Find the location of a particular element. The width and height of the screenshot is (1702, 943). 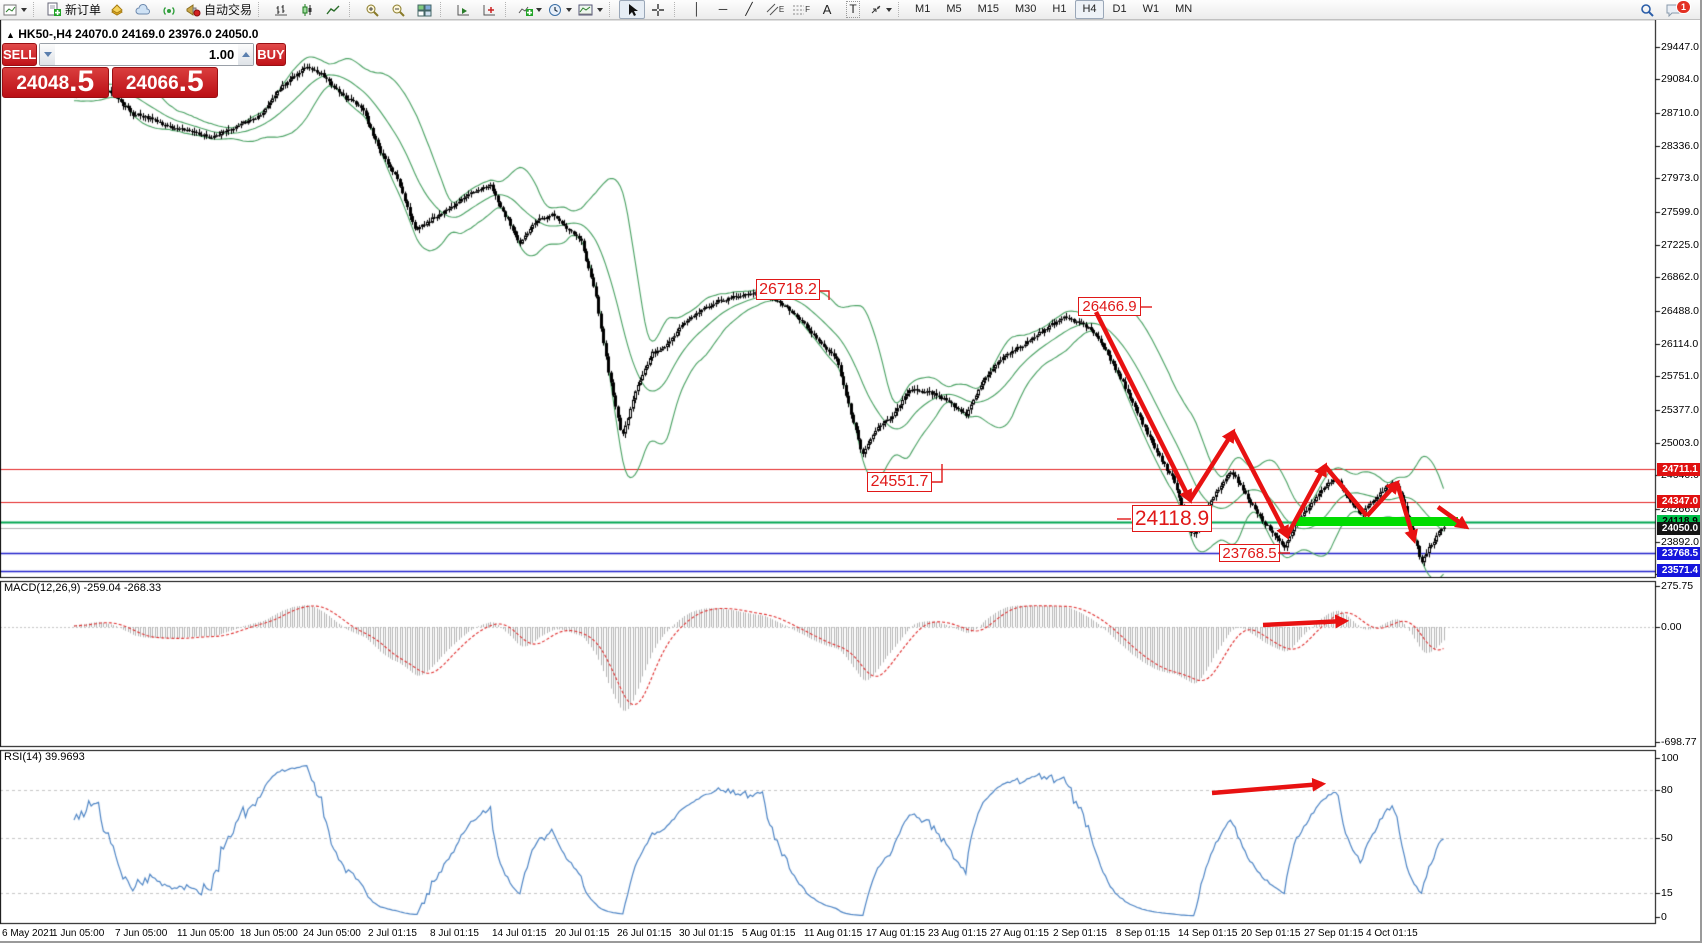

market-watch-button is located at coordinates (143, 9).